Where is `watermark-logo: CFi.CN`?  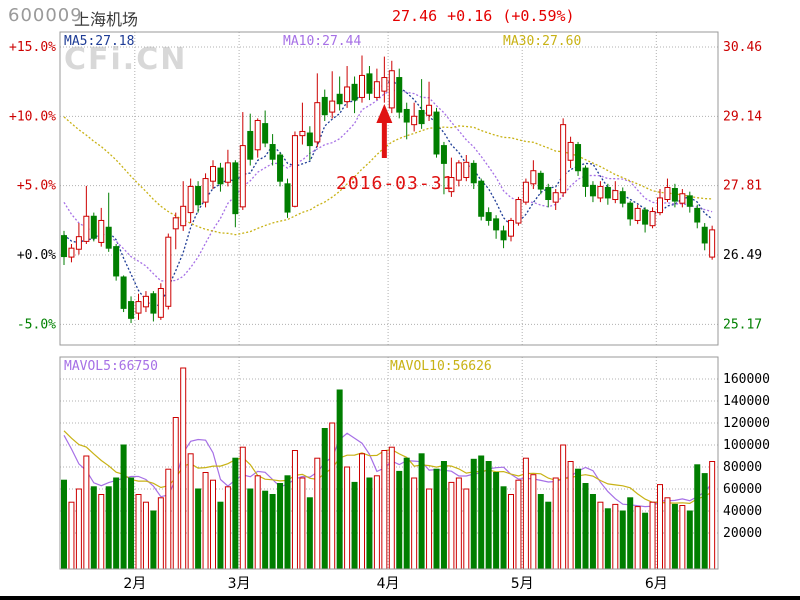 watermark-logo: CFi.CN is located at coordinates (126, 59).